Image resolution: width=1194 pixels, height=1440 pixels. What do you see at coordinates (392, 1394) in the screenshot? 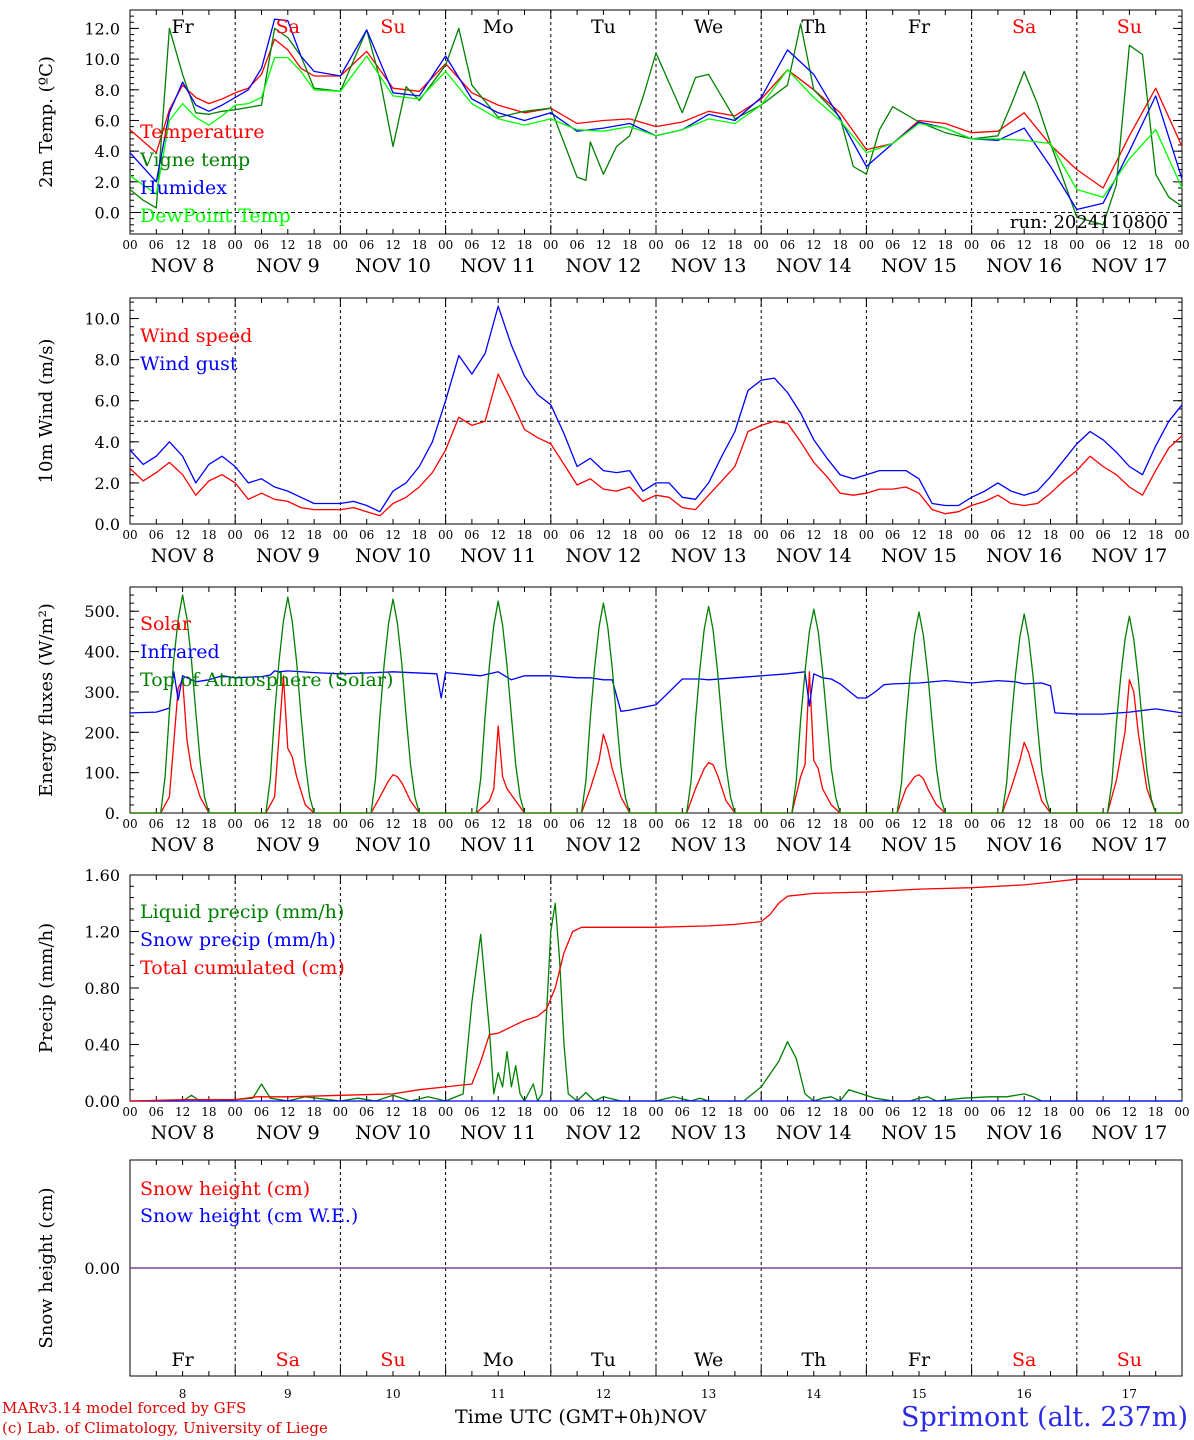
I see `day-number: 10` at bounding box center [392, 1394].